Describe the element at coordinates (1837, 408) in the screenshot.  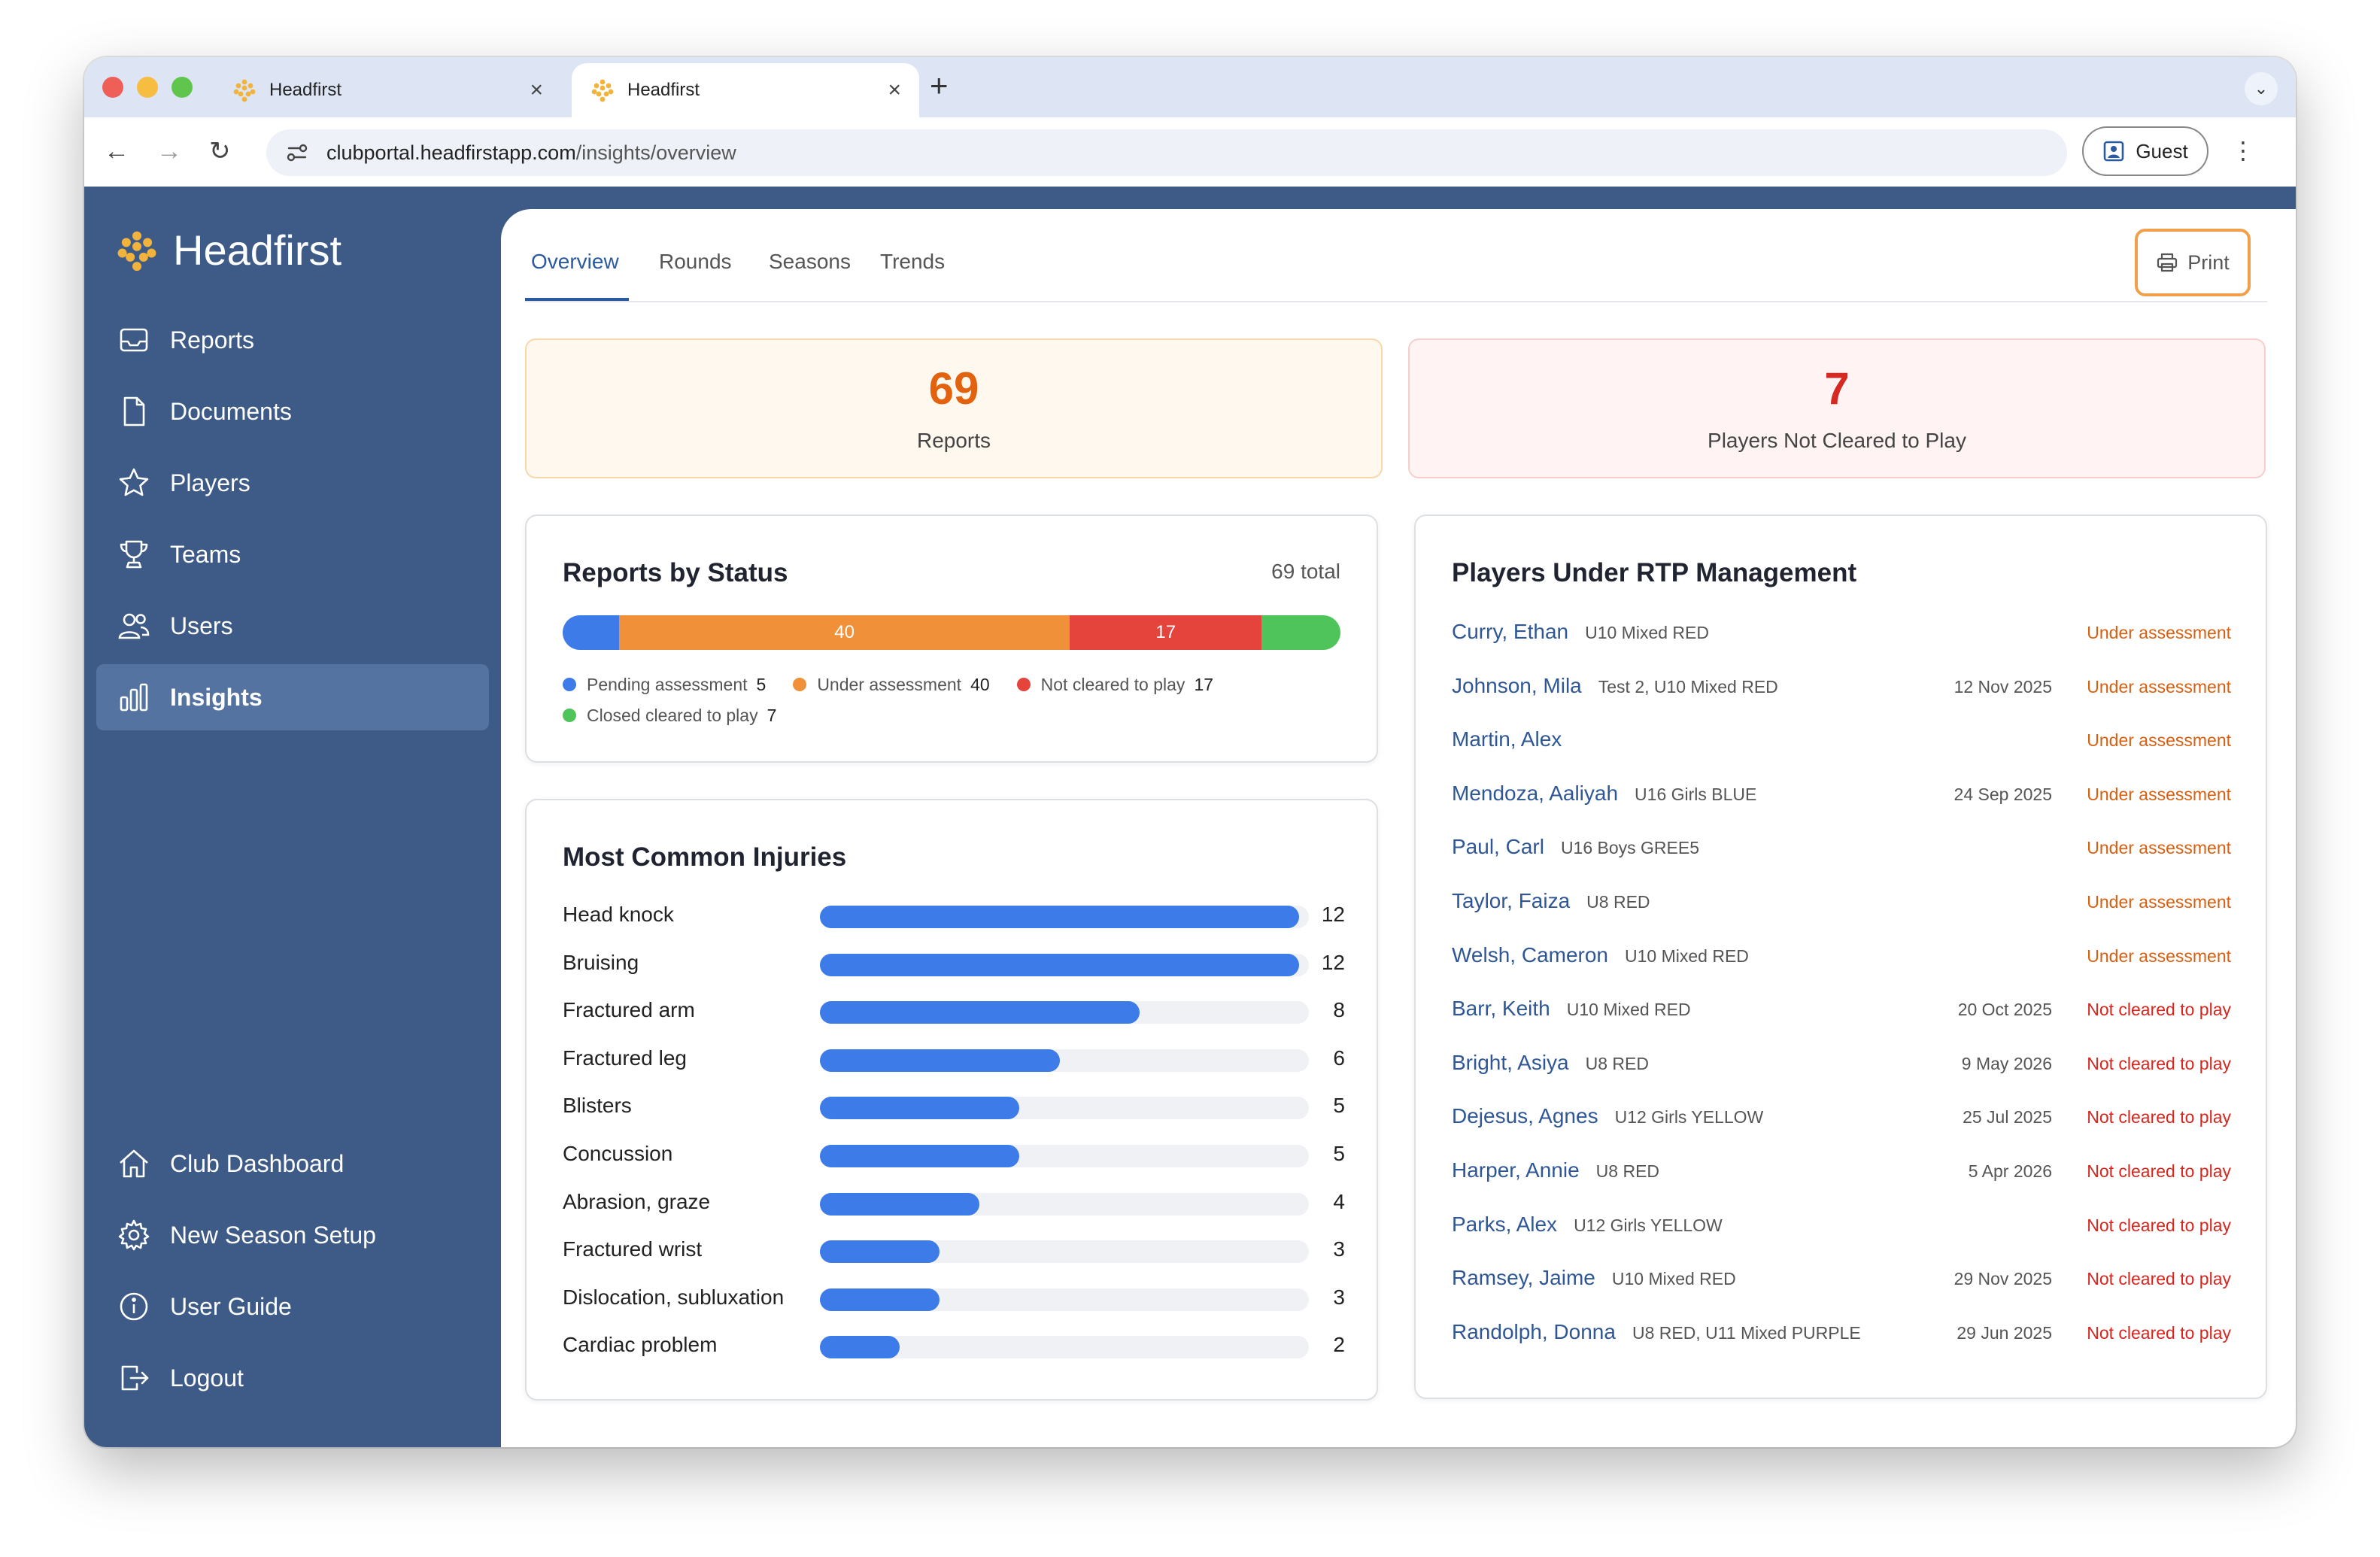
I see `not-cleared-stat-card: 7 Players Not Cleared to Play` at that location.